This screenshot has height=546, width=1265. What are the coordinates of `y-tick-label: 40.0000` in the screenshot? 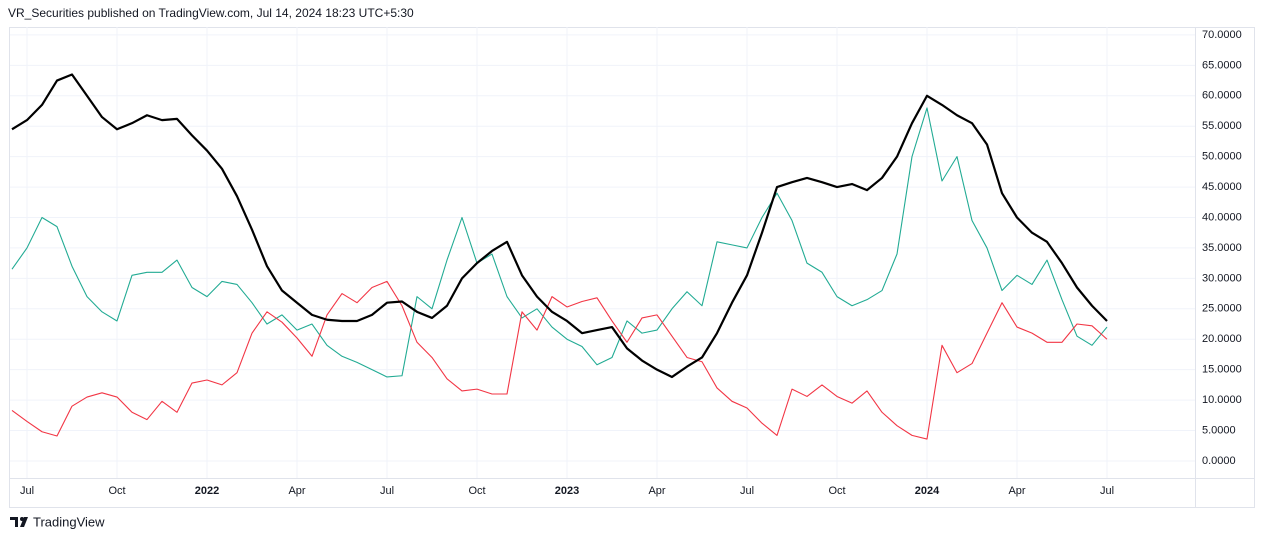 It's located at (1222, 217).